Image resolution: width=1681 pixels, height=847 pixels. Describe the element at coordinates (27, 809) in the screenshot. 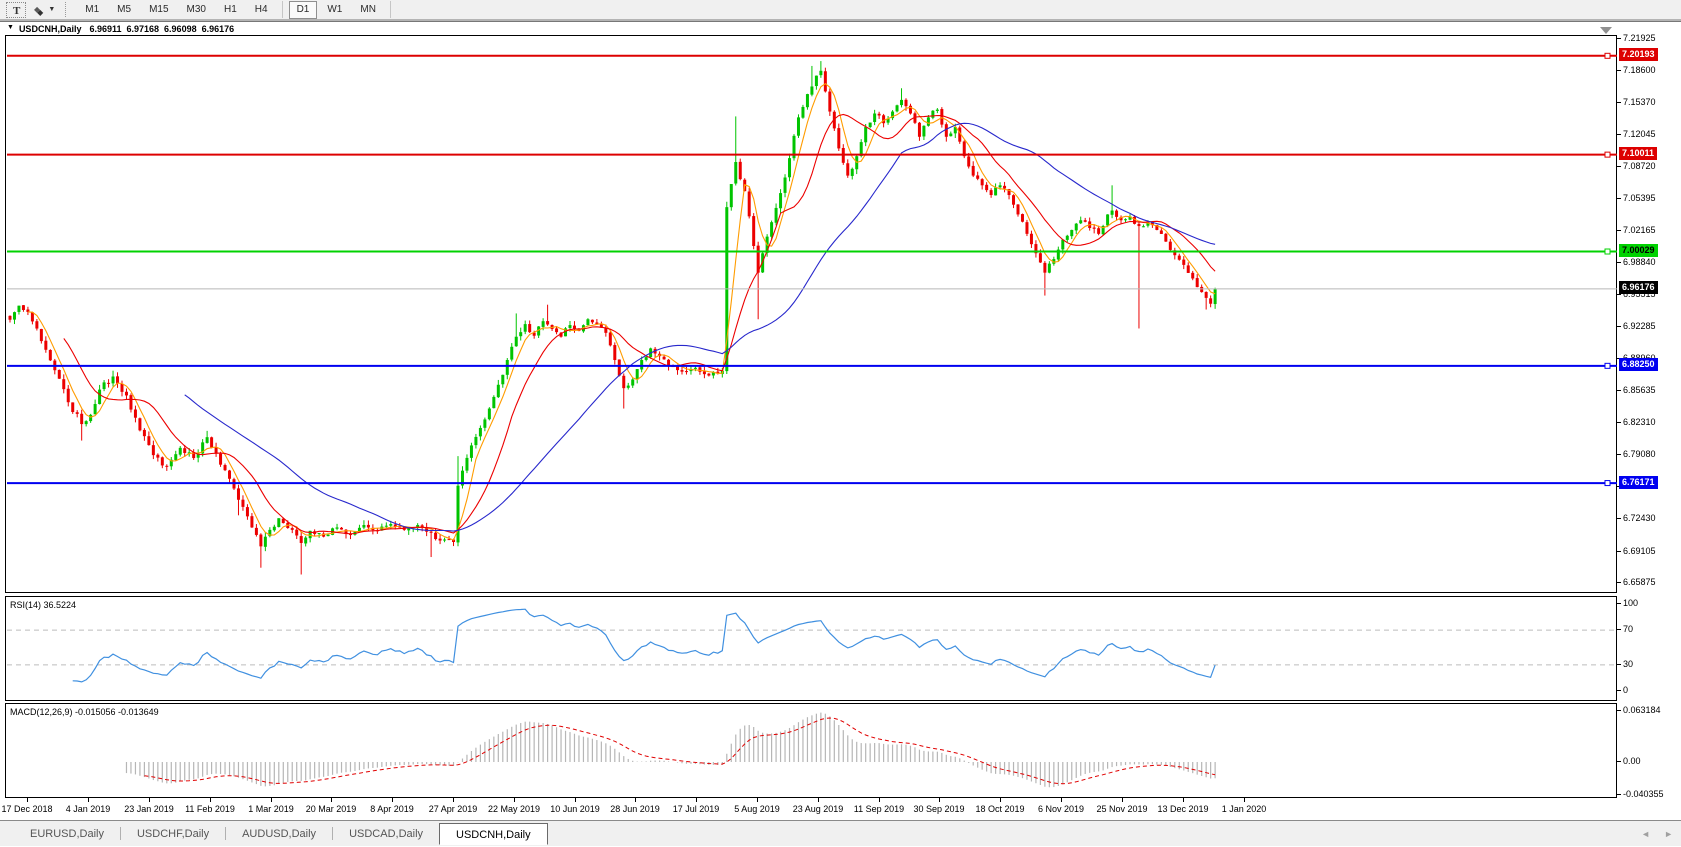

I see `date-label: 17 Dec 2018` at that location.